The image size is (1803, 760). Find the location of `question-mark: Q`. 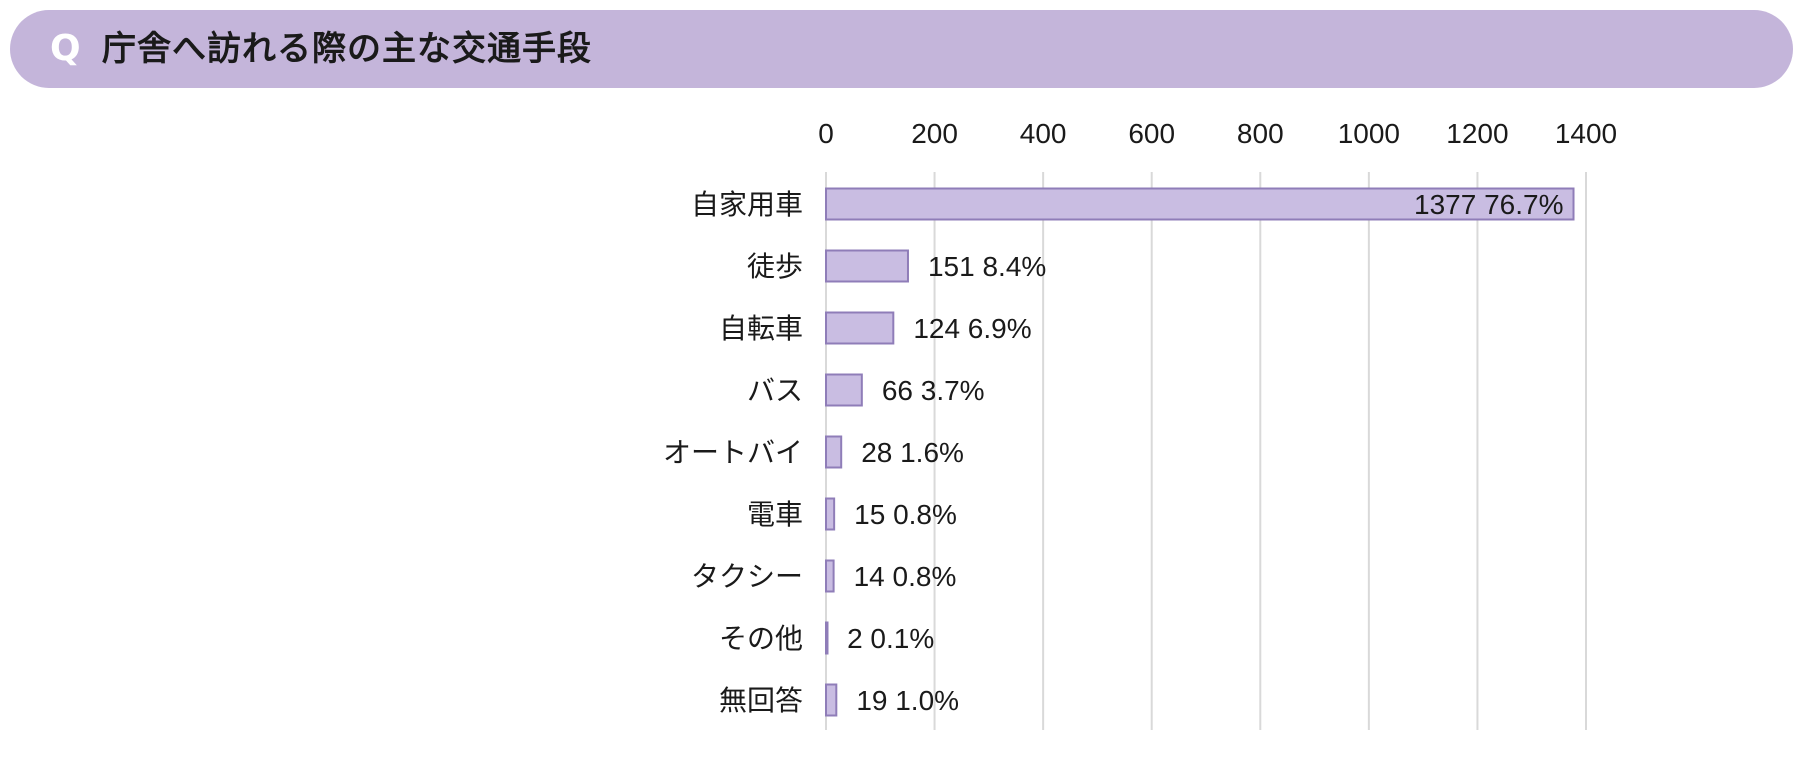

question-mark: Q is located at coordinates (65, 48).